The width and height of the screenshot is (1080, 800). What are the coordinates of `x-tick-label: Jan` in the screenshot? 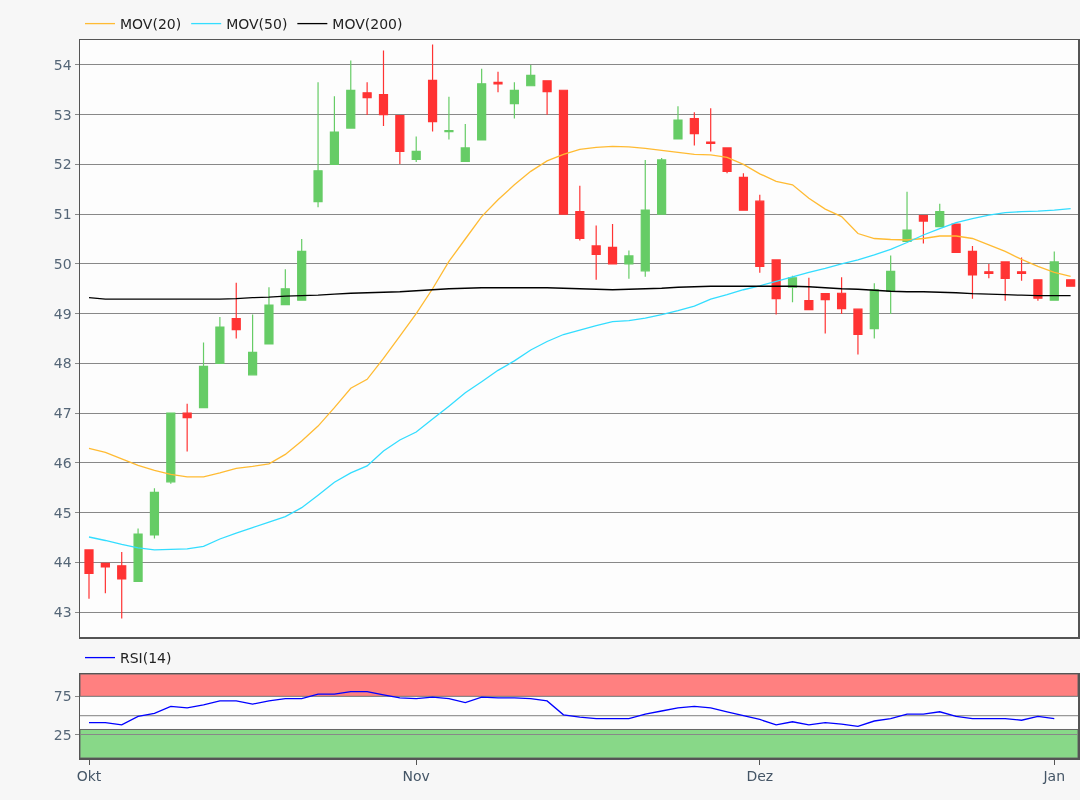 It's located at (1054, 776).